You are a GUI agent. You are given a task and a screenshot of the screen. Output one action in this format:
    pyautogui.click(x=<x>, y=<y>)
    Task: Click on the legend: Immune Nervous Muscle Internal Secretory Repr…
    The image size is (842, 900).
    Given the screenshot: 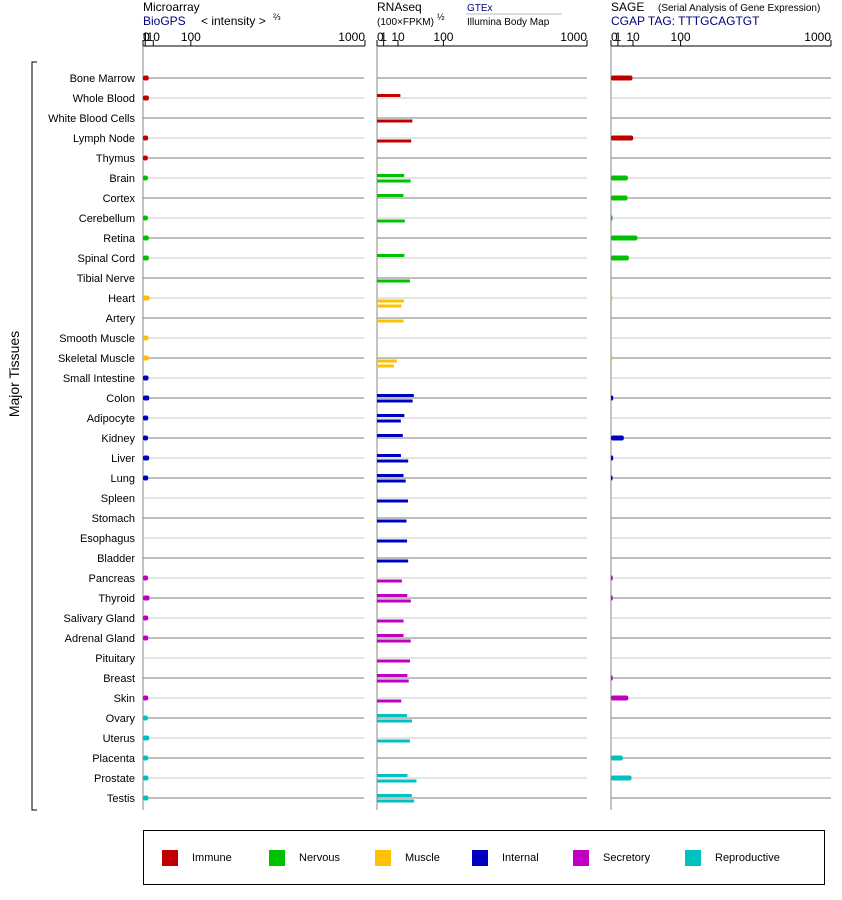 What is the action you would take?
    pyautogui.click(x=484, y=857)
    